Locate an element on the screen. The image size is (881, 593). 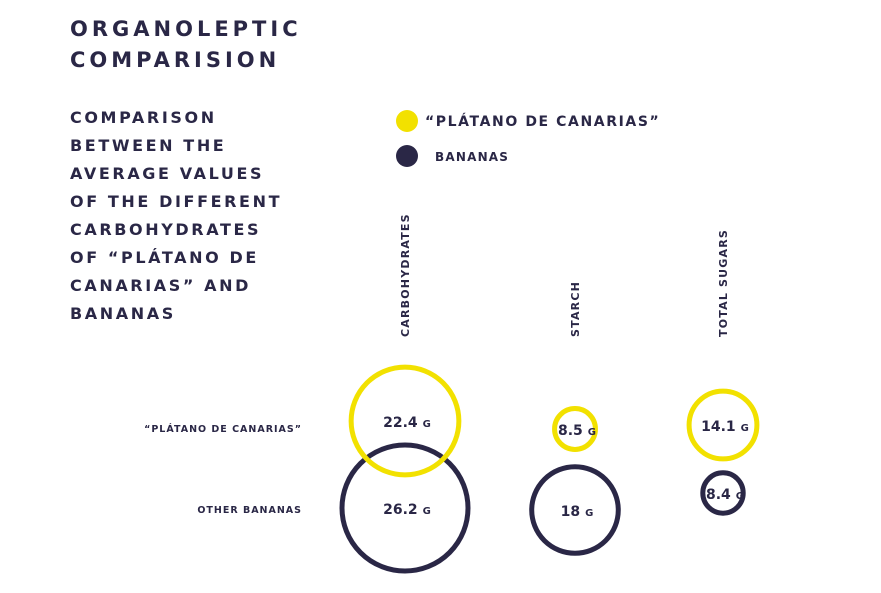
value-label: 18 G is located at coordinates (577, 512).